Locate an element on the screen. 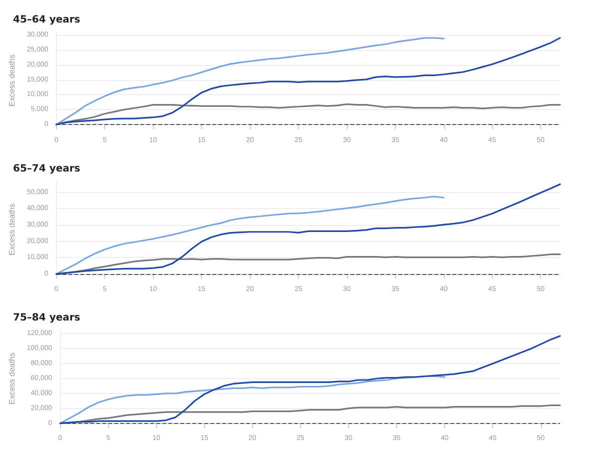 The height and width of the screenshot is (449, 604). chart-title: 45–64 years is located at coordinates (46, 20).